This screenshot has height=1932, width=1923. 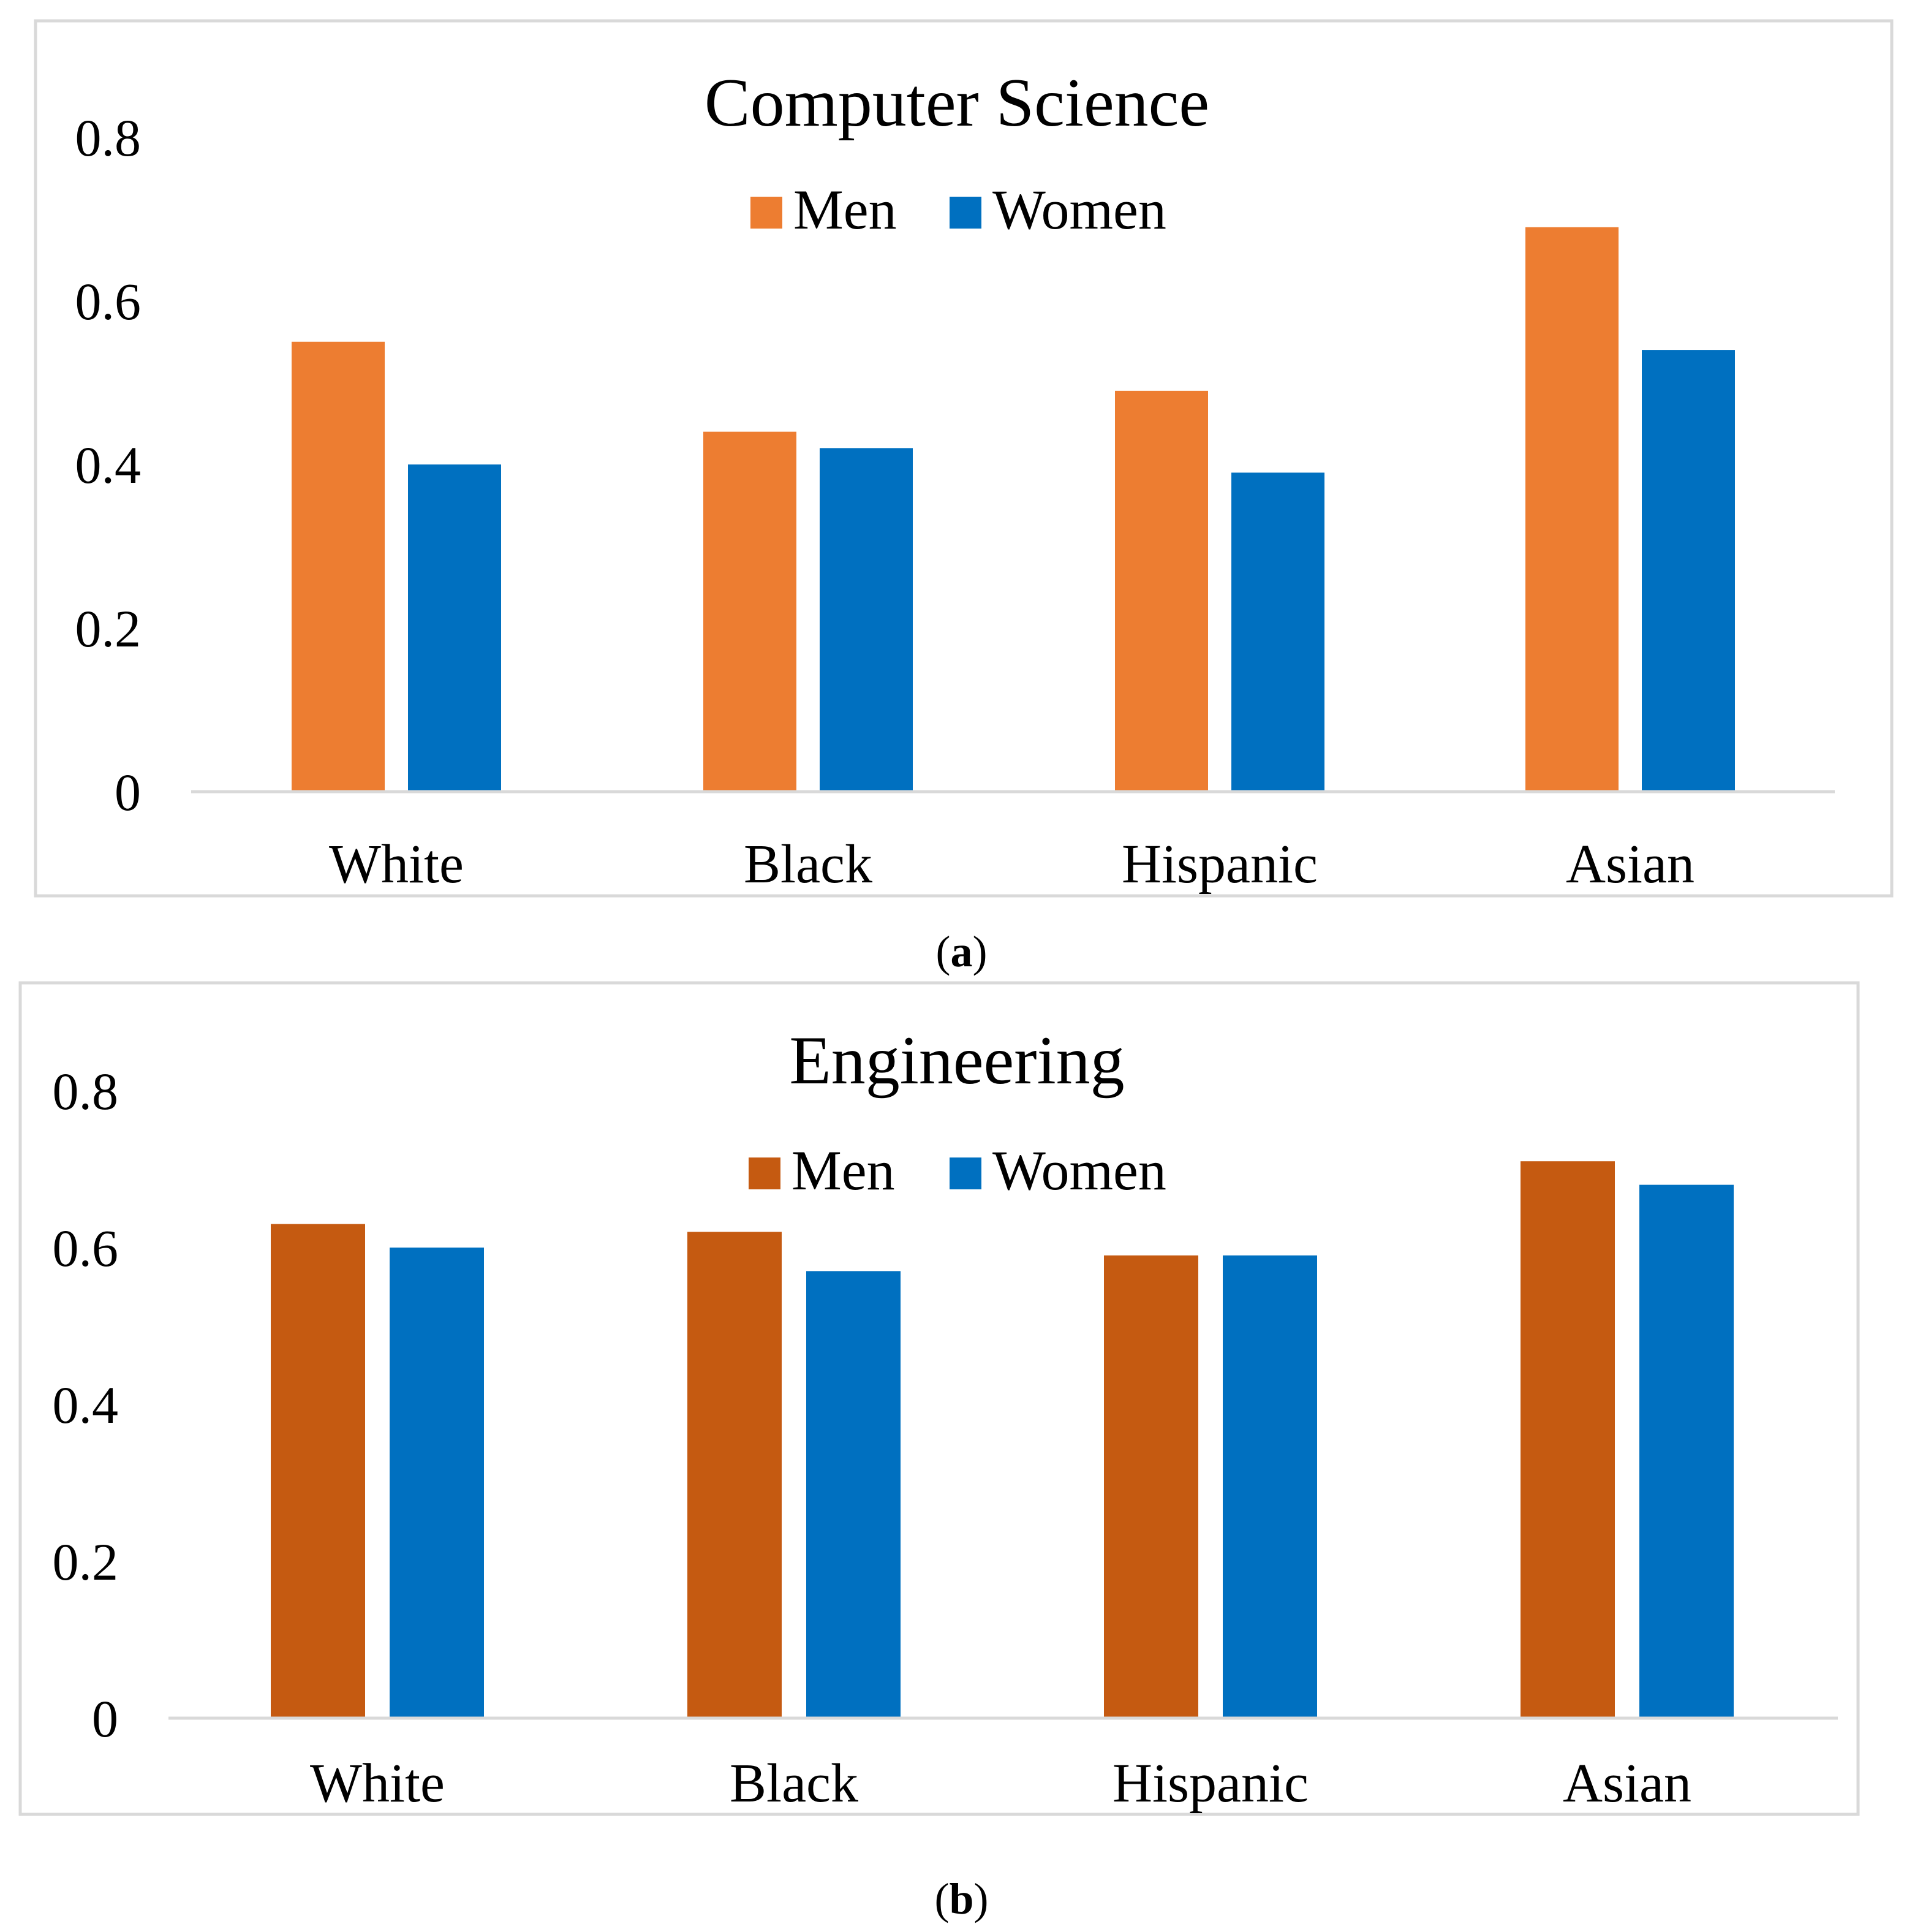 I want to click on chart-title: Computer Science, so click(x=957, y=103).